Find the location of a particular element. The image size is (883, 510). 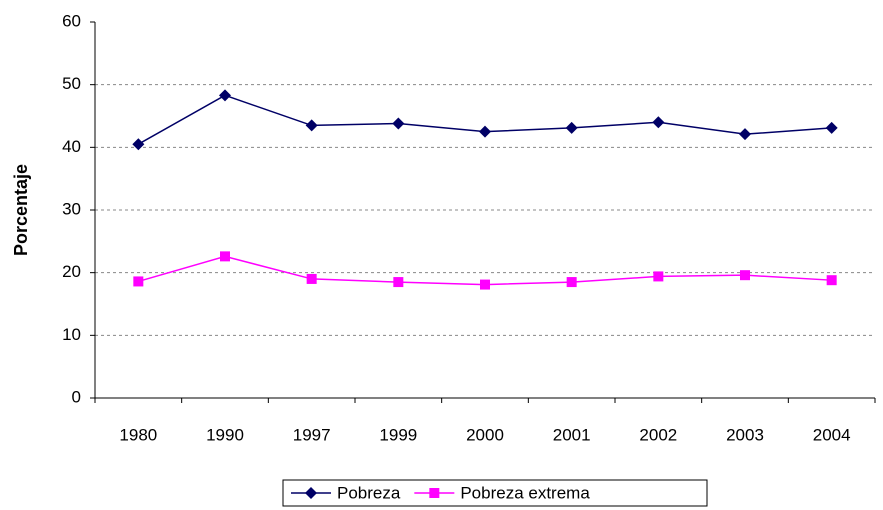

x-tick-label: 2001 is located at coordinates (572, 434).